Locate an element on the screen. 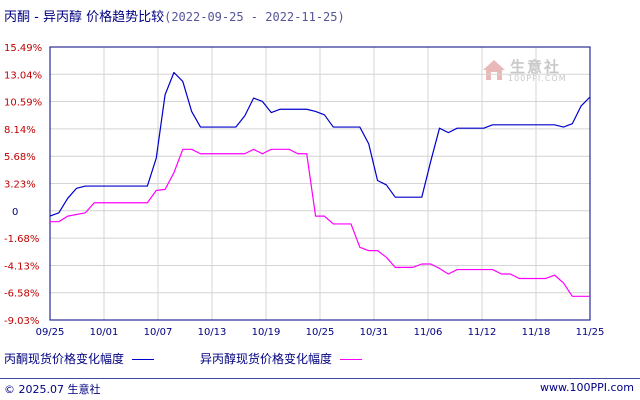  chart-title: 丙酮 - 异丙醇 价格趋势比较(2022-09-25 - 2022-11-25) is located at coordinates (174, 15).